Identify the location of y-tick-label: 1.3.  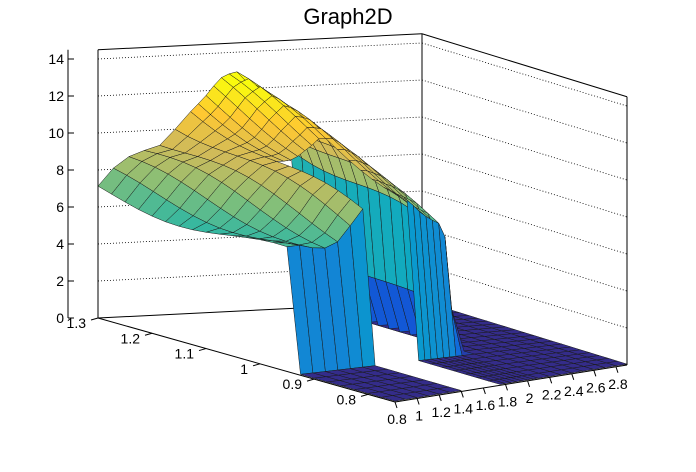
(77, 323).